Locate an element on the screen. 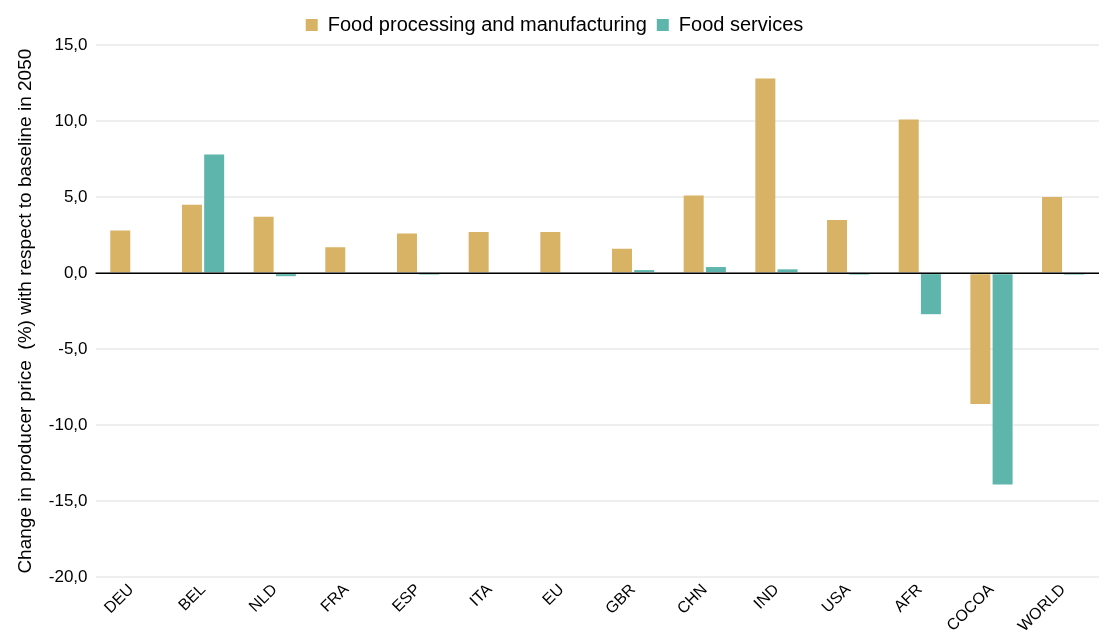 This screenshot has height=644, width=1119. x-tick-label: EU is located at coordinates (552, 594).